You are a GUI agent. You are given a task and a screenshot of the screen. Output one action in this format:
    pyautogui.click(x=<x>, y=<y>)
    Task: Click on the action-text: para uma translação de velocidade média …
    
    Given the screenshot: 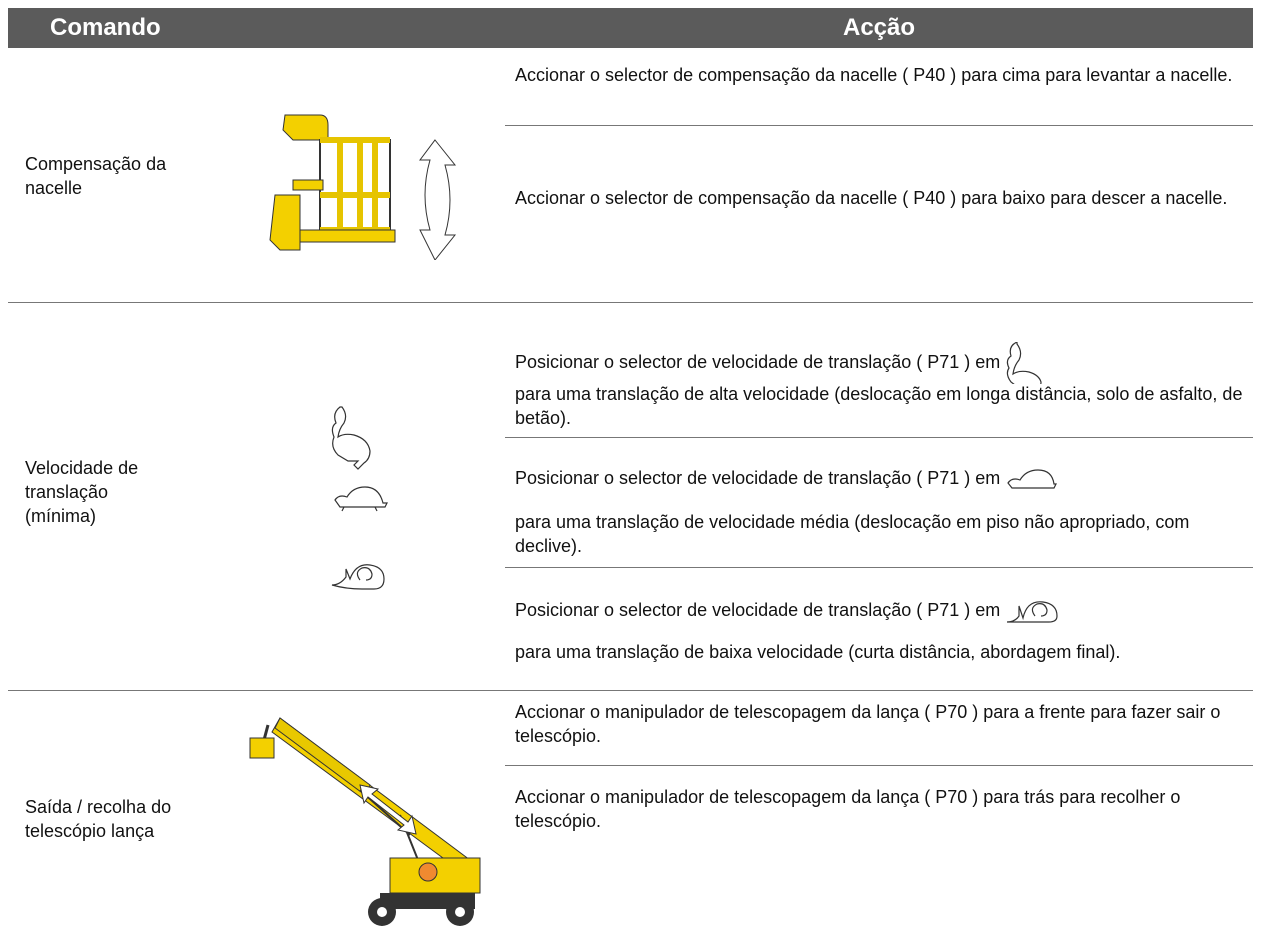 What is the action you would take?
    pyautogui.click(x=852, y=534)
    